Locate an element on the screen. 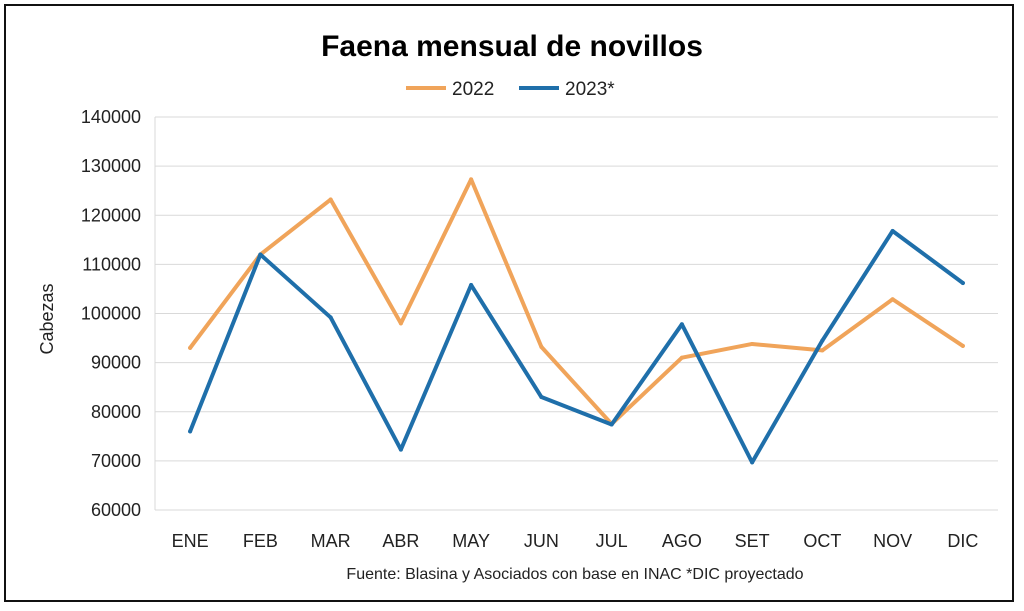 This screenshot has width=1024, height=611. y-tick-label-120000: 120000 is located at coordinates (111, 215).